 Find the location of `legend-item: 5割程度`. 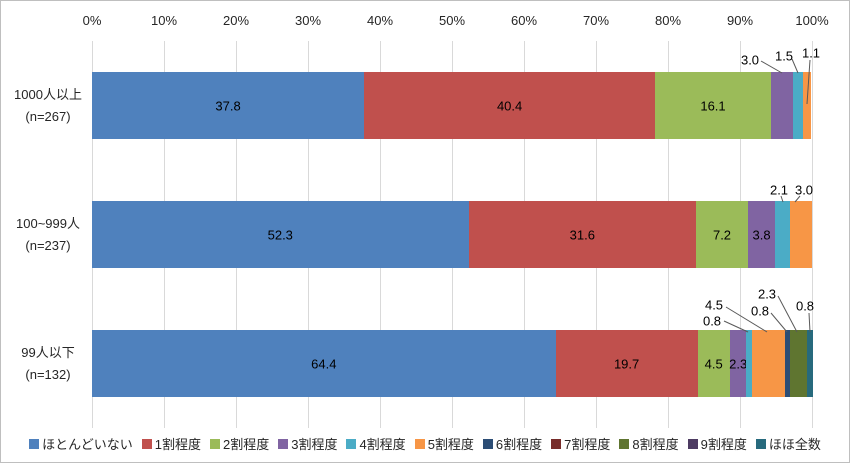

legend-item: 5割程度 is located at coordinates (444, 443).